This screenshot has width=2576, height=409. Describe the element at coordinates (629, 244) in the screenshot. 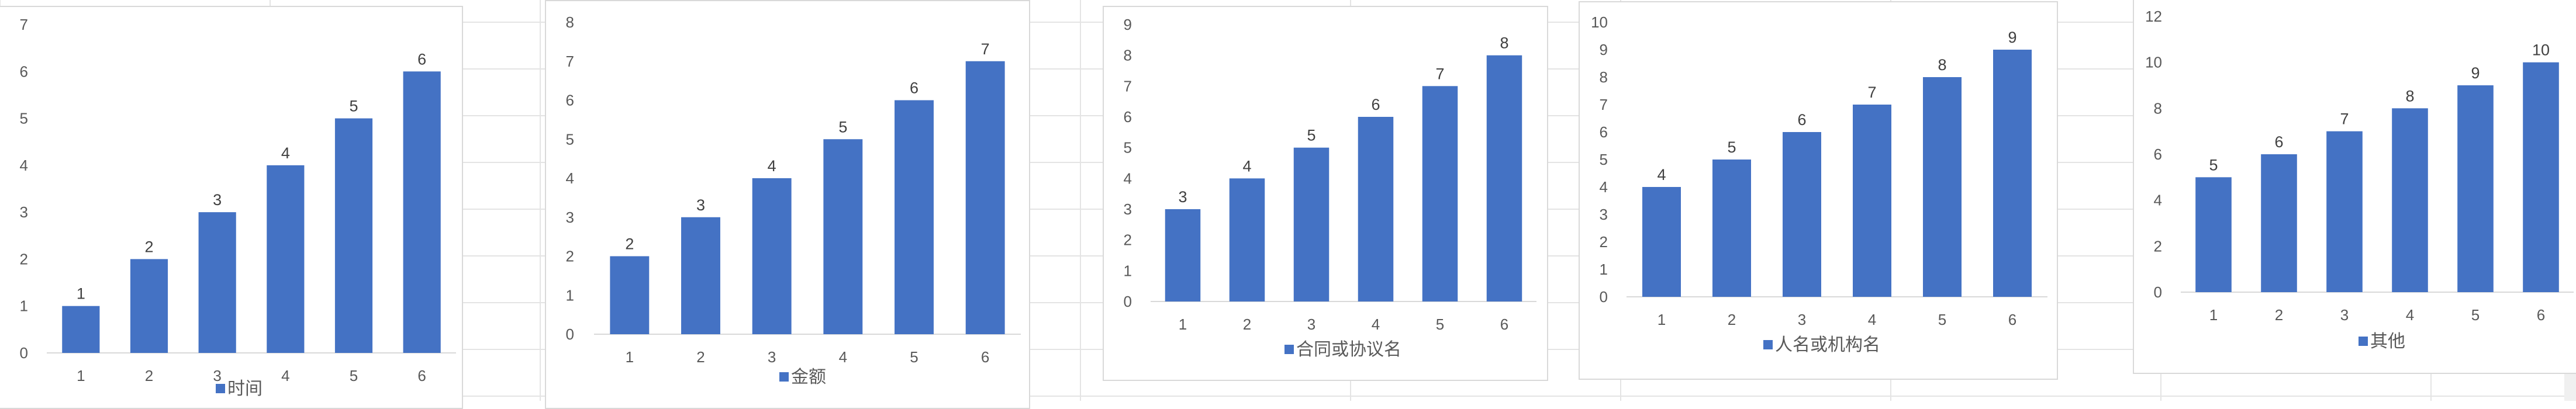

I see `data-label: 2` at that location.